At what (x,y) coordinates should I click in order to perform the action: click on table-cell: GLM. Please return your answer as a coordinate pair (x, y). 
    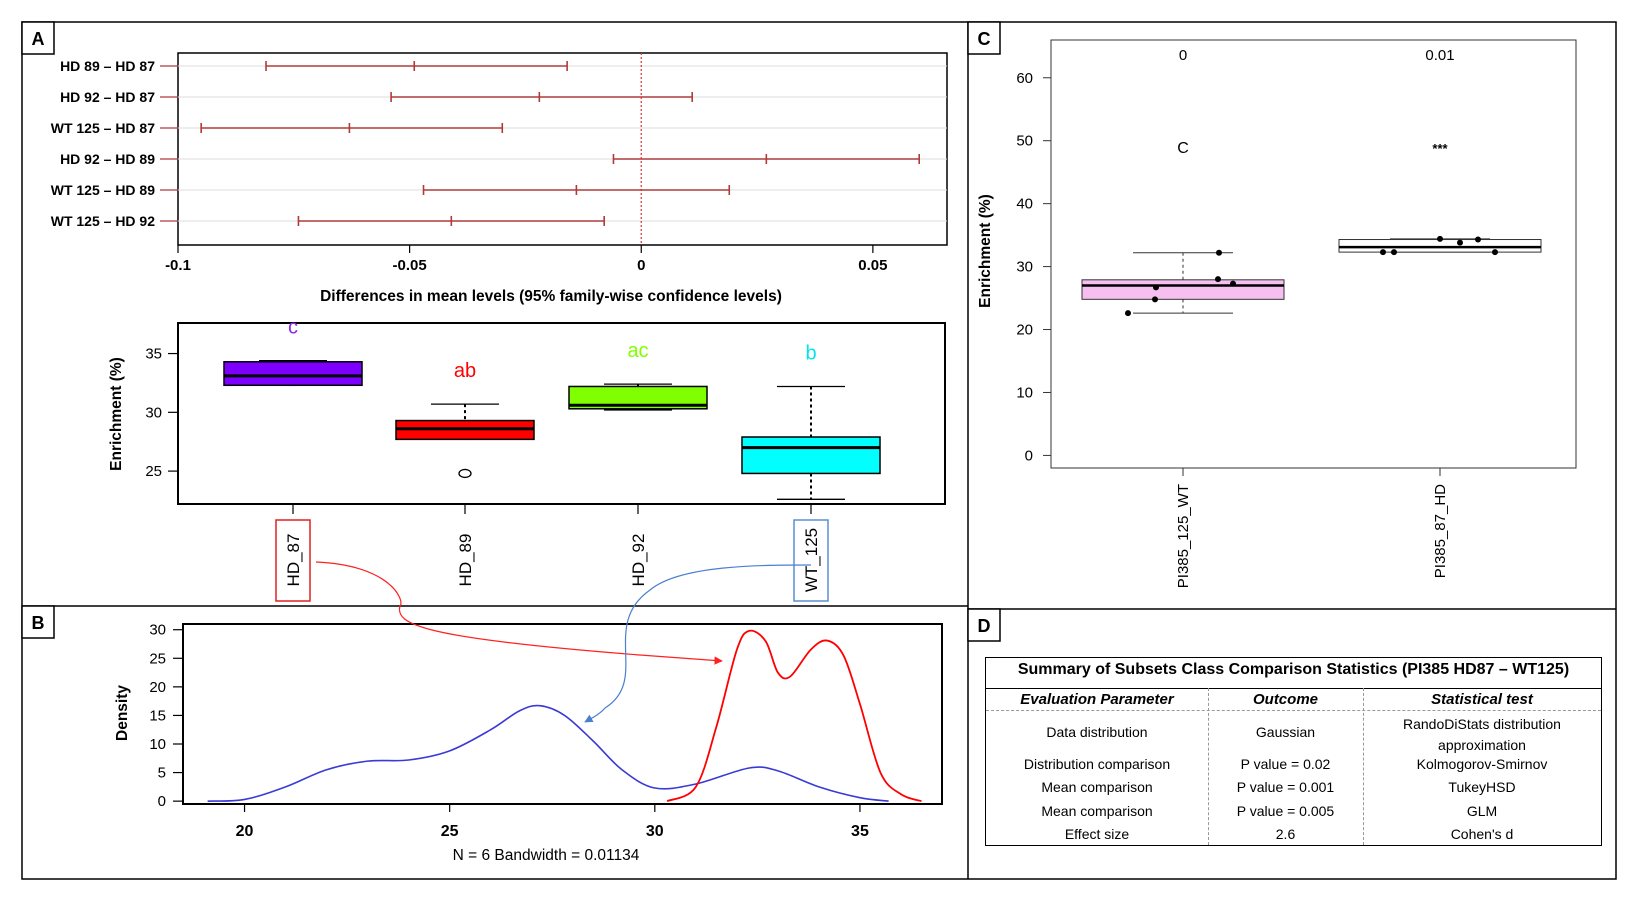
    Looking at the image, I should click on (1482, 811).